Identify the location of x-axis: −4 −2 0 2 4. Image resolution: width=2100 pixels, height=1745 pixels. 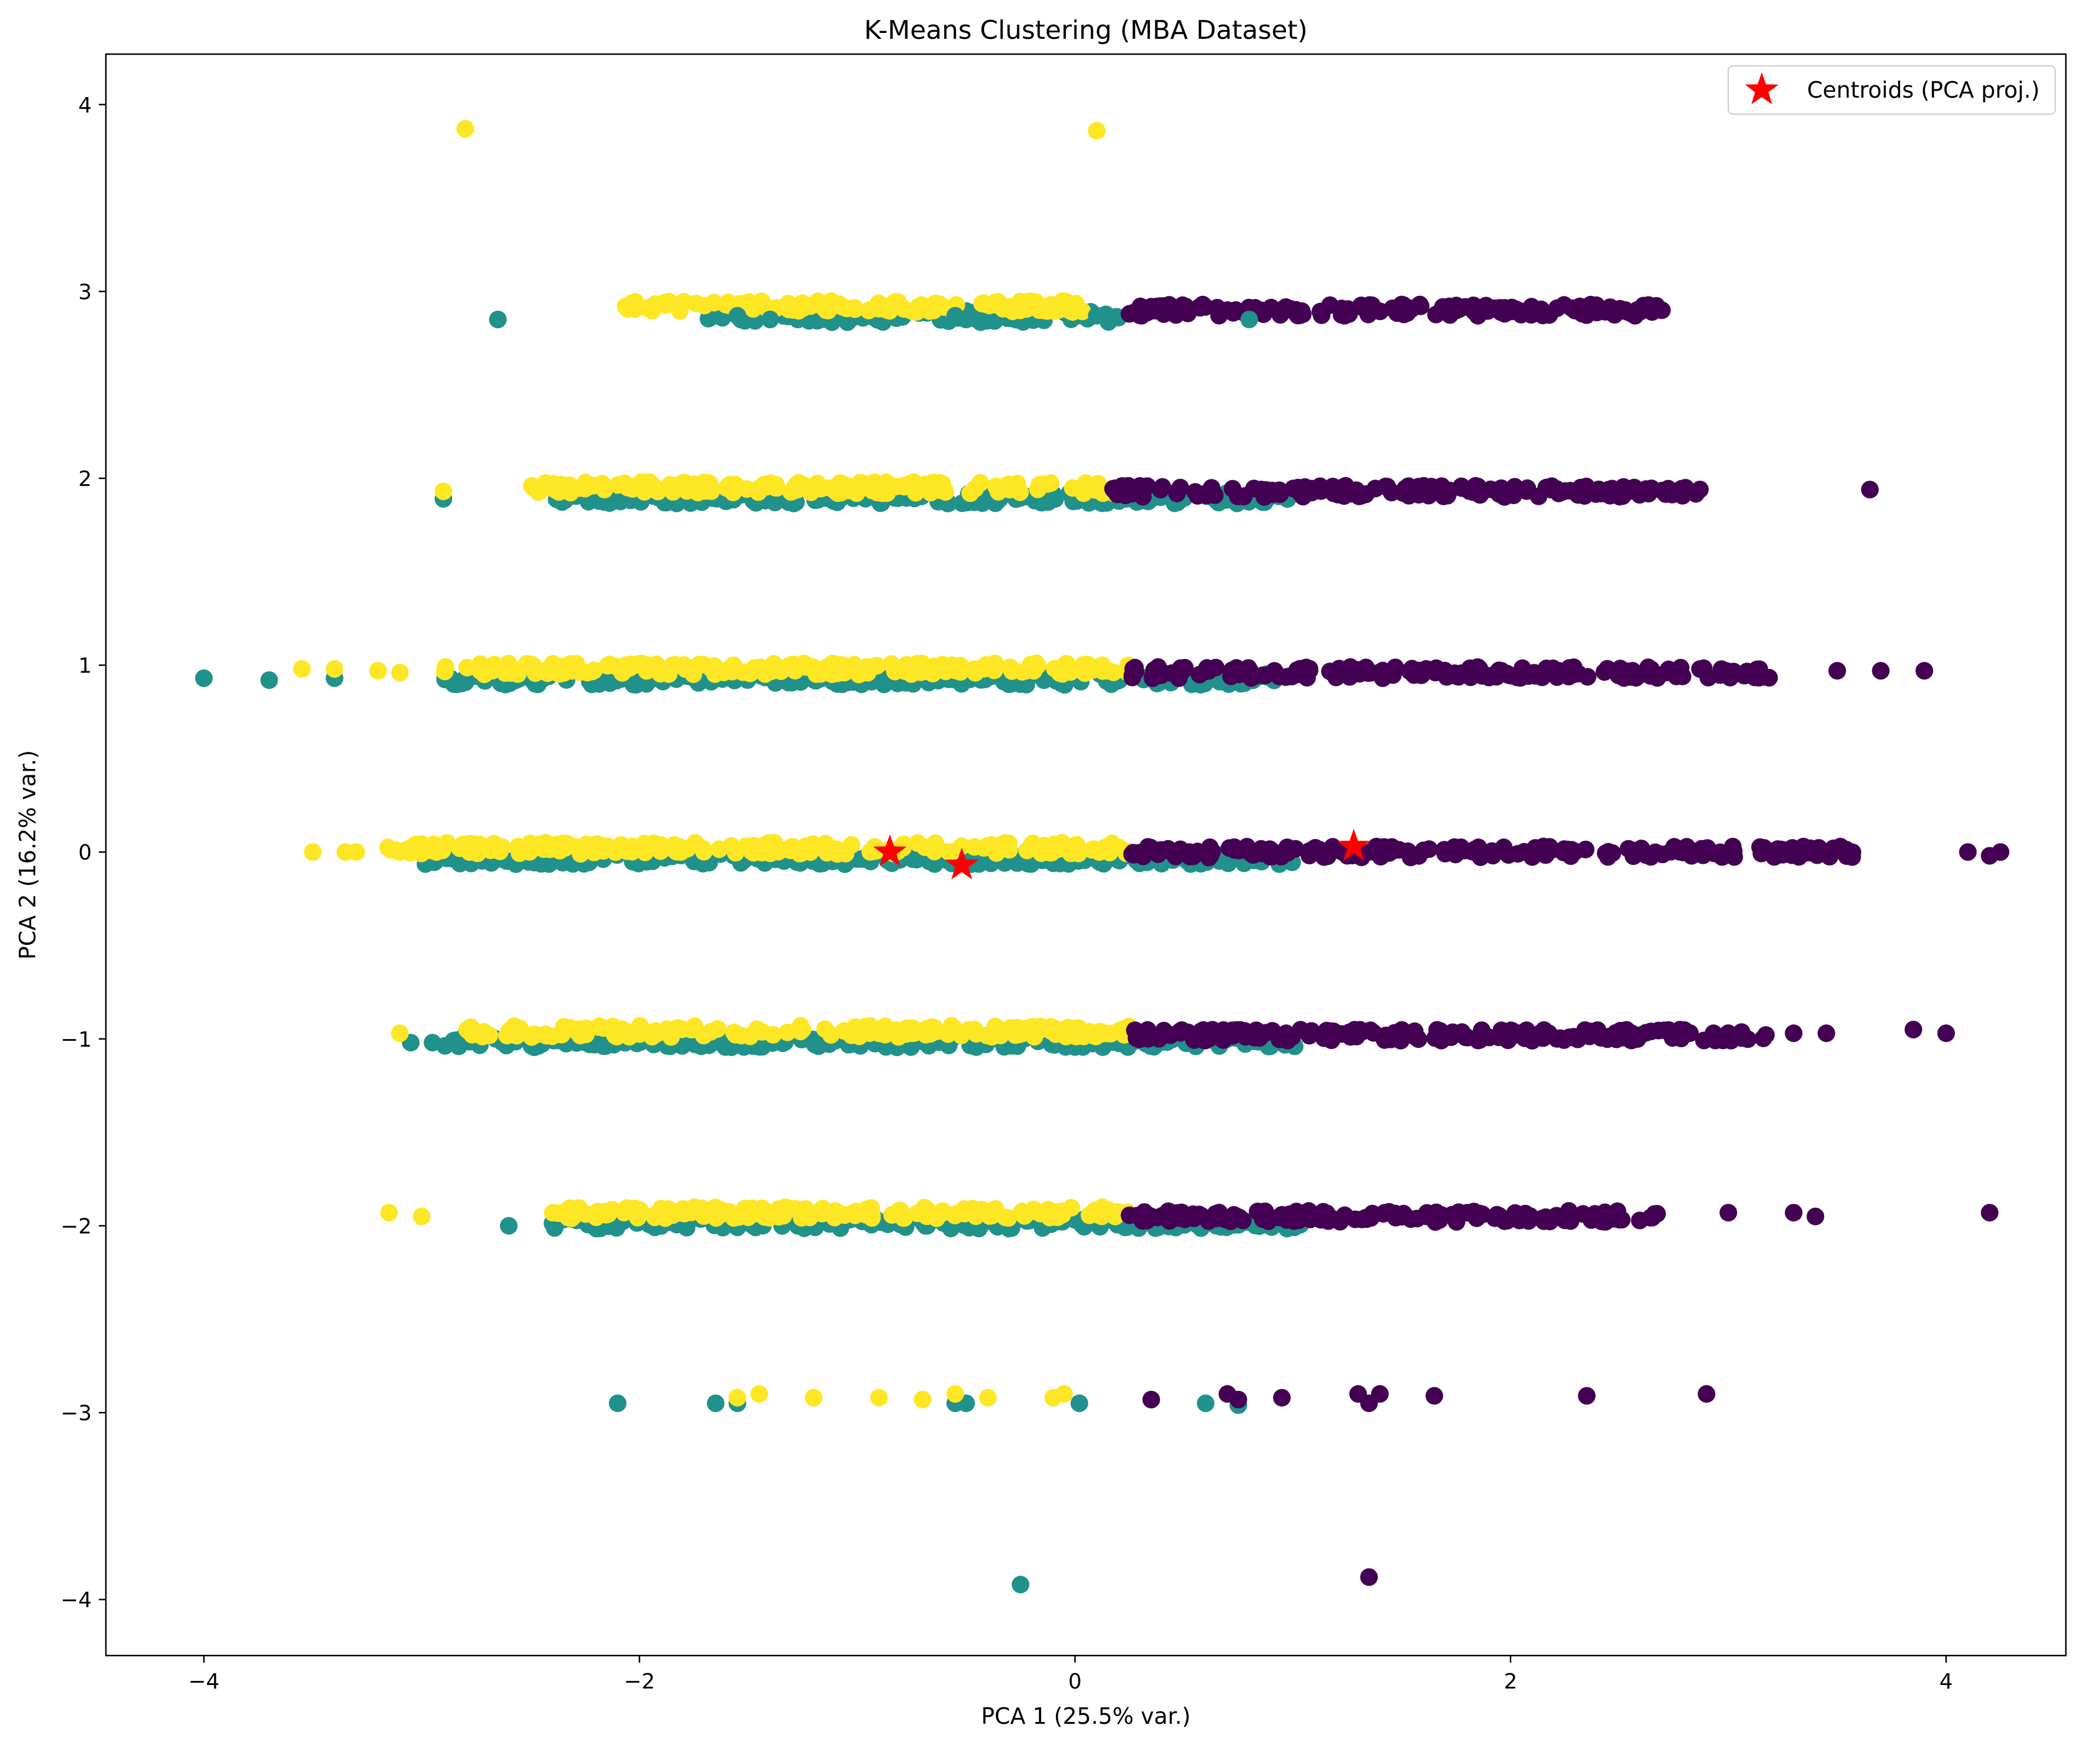
(1070, 1675).